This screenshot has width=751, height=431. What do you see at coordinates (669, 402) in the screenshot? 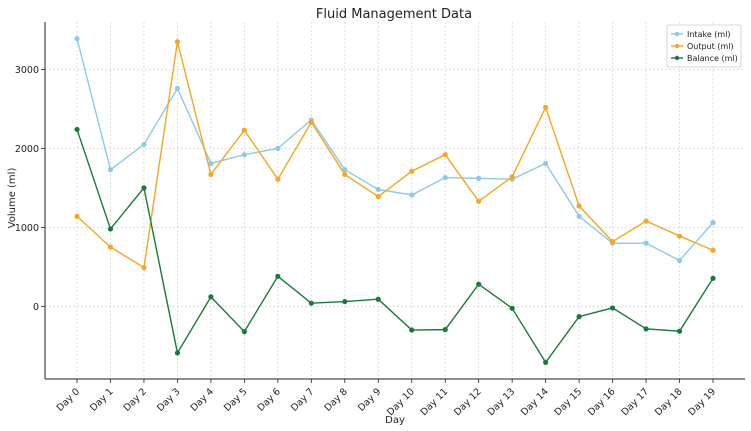
I see `x-tick-label: Day 18` at bounding box center [669, 402].